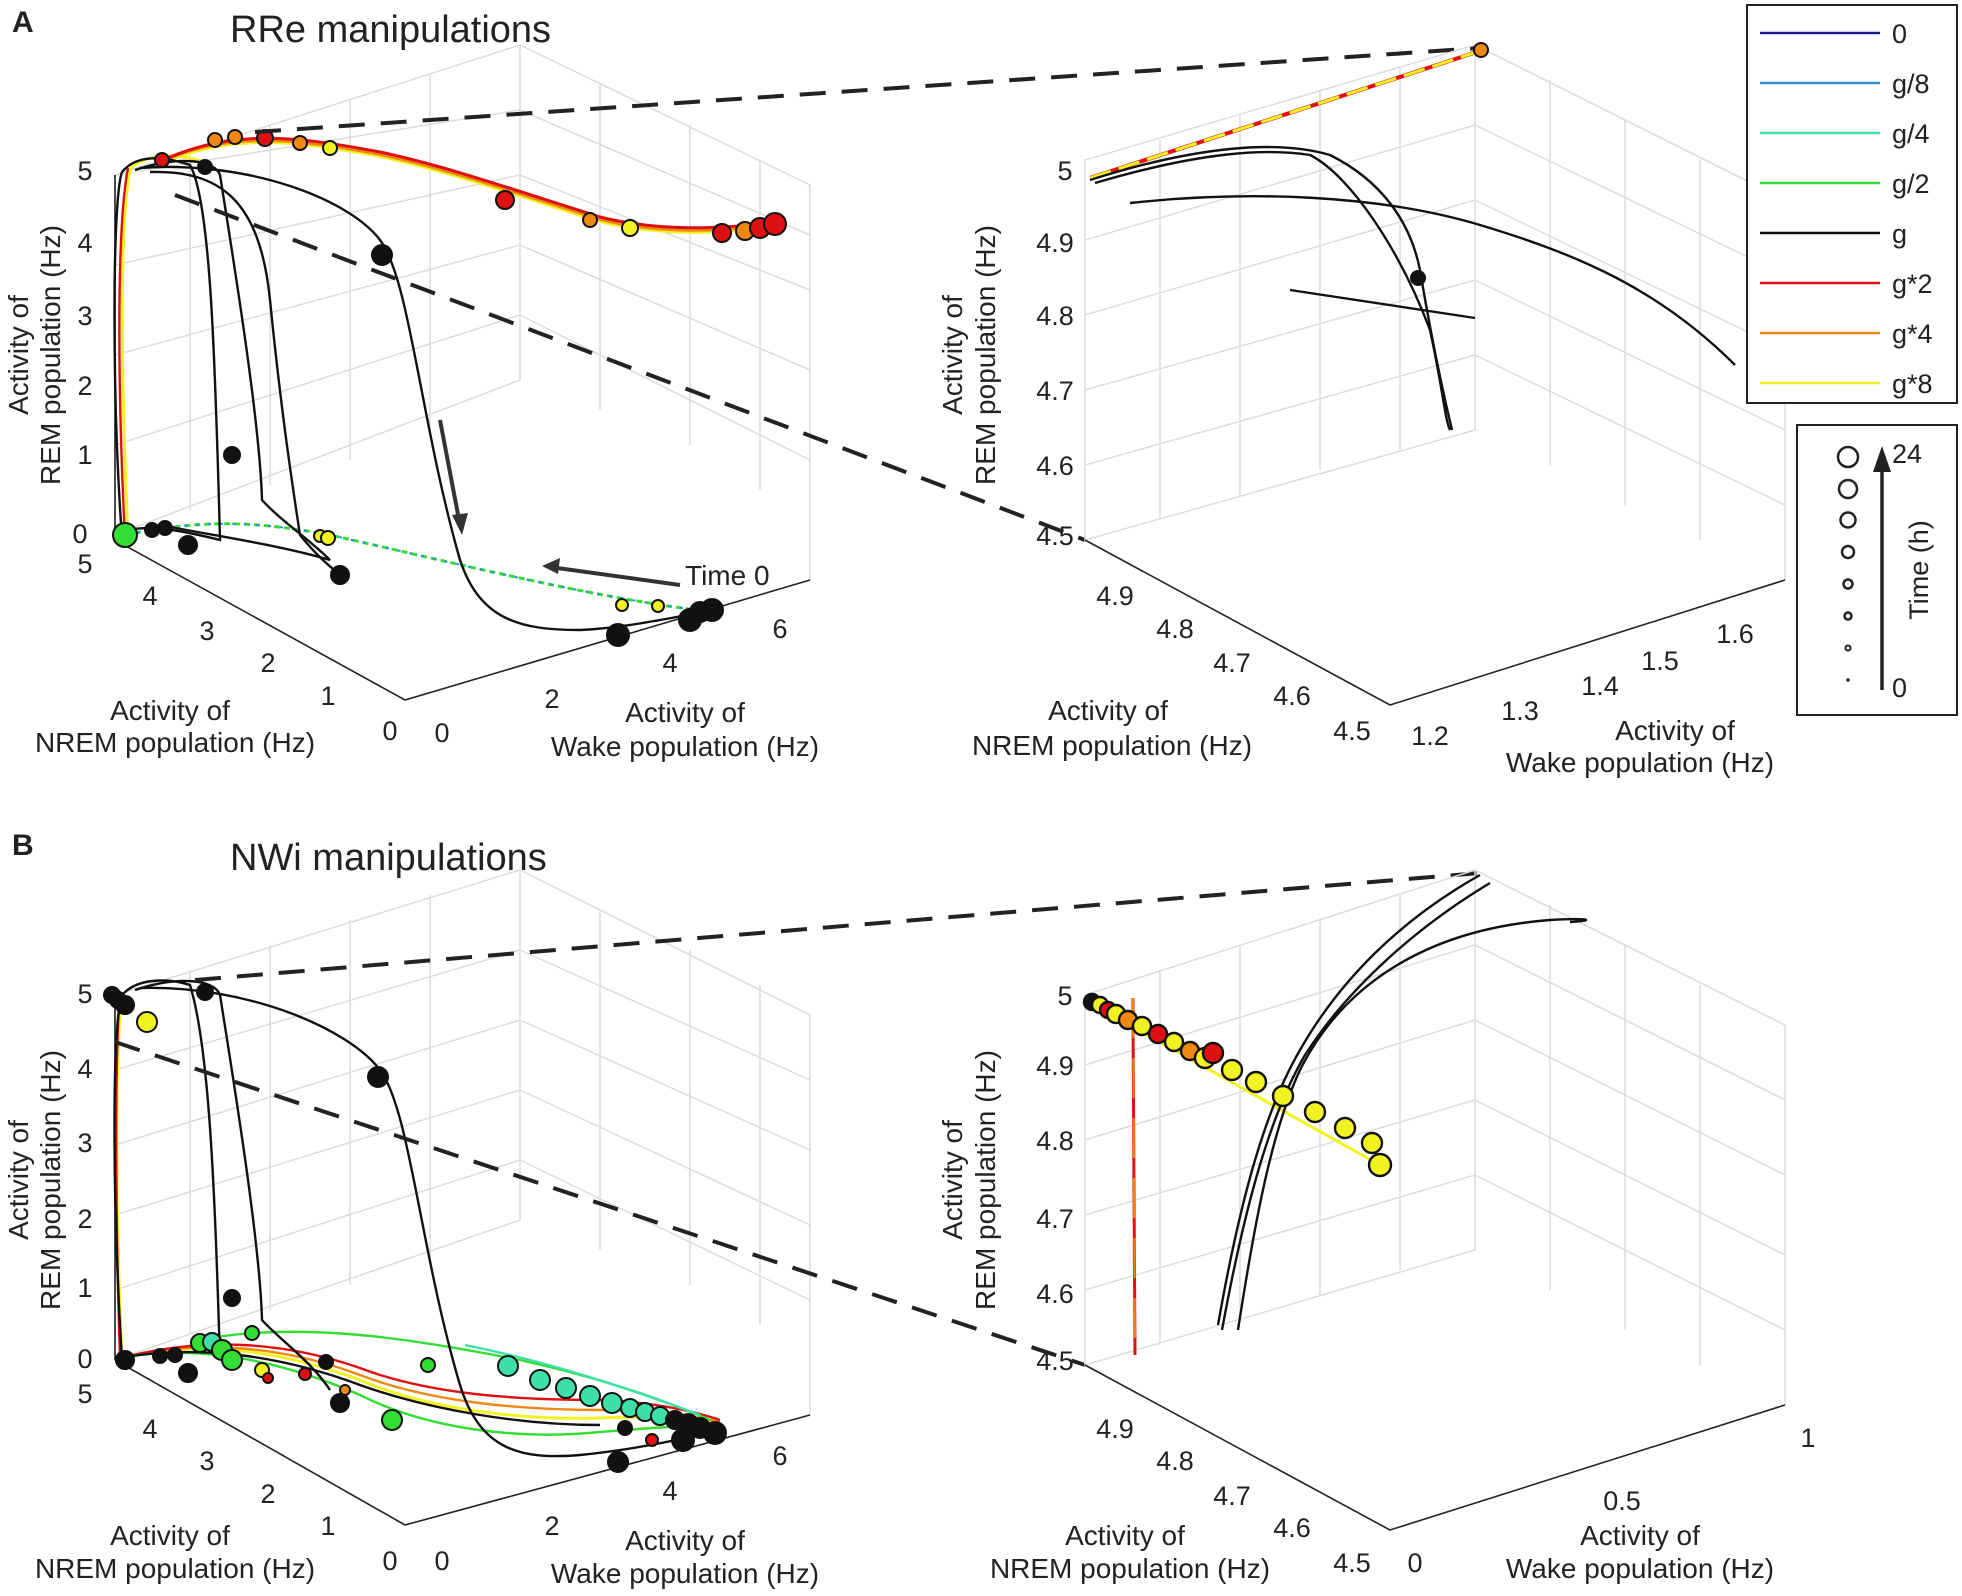 The width and height of the screenshot is (1962, 1596). What do you see at coordinates (1882, 459) in the screenshot?
I see `size-legend-arrowhead` at bounding box center [1882, 459].